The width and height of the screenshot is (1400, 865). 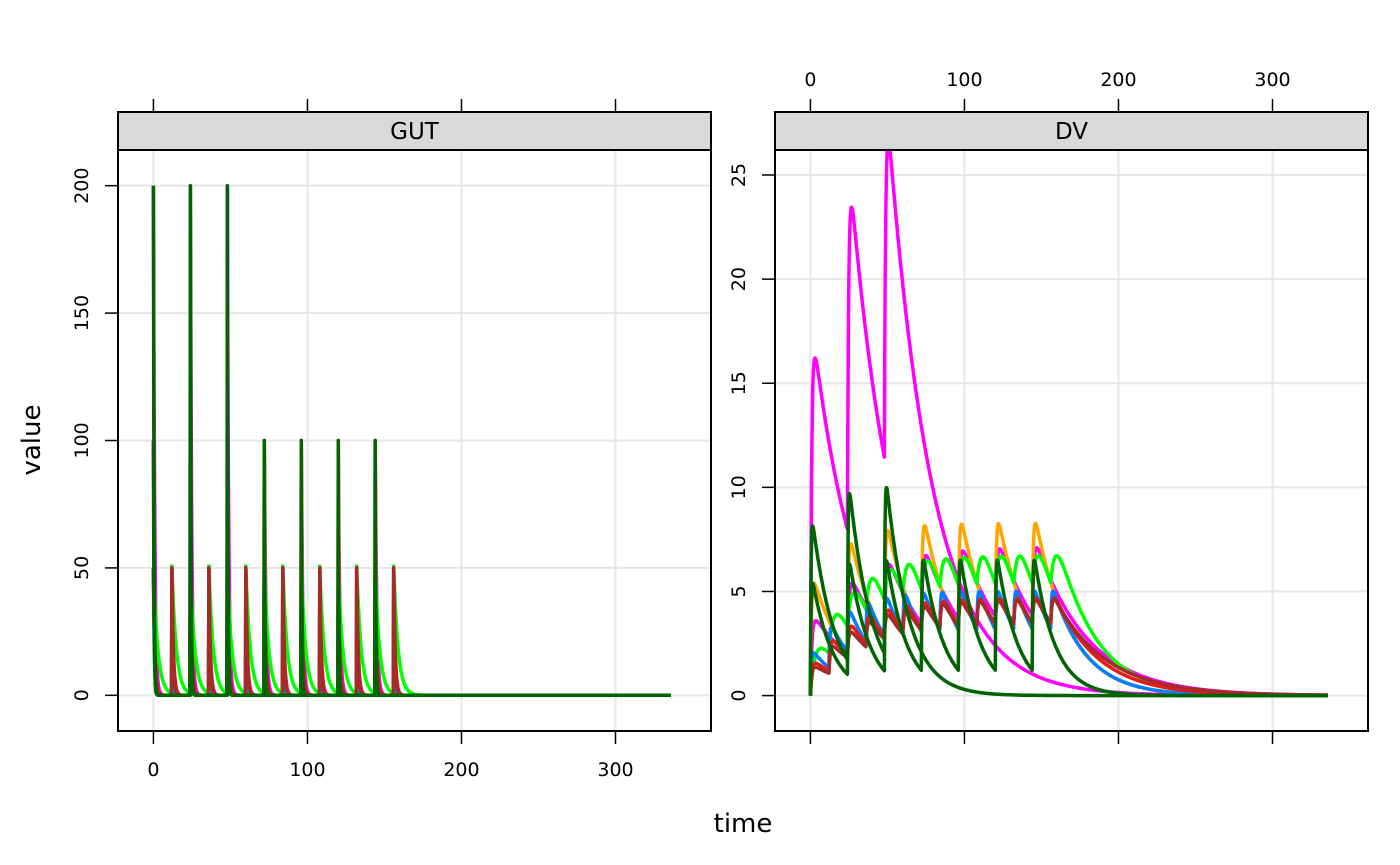 I want to click on strip-label: DV, so click(x=1071, y=132).